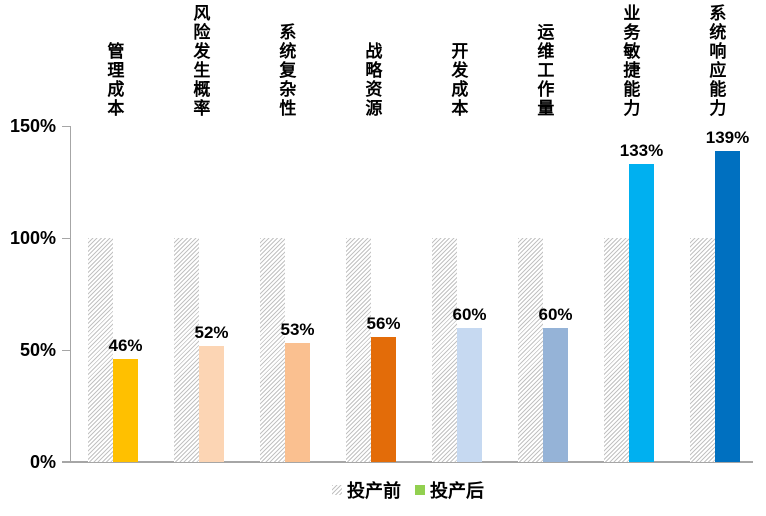  Describe the element at coordinates (716, 61) in the screenshot. I see `category-label-7: 系统响应能力` at that location.